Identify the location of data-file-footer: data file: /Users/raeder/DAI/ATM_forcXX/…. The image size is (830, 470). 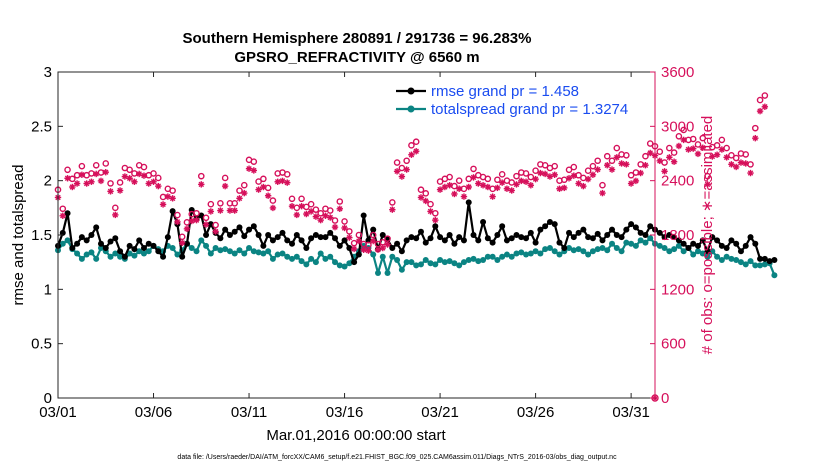
(397, 457).